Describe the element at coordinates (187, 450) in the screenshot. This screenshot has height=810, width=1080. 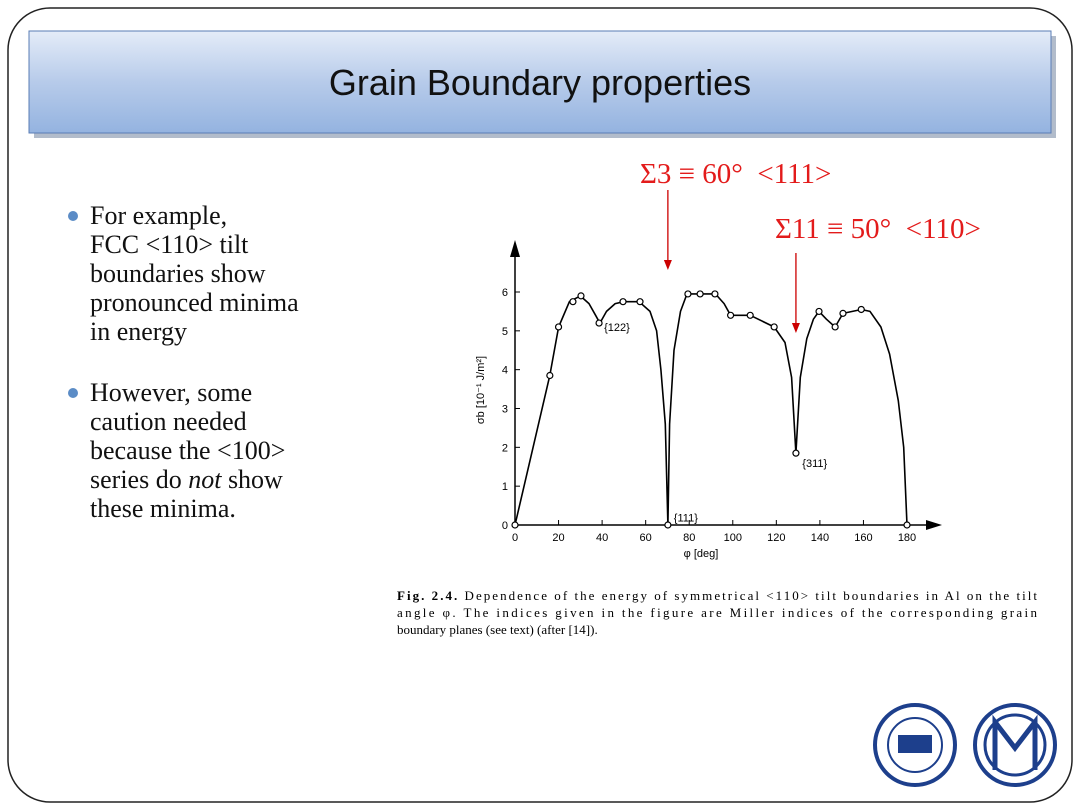
I see `bullet-line: because the <100>` at that location.